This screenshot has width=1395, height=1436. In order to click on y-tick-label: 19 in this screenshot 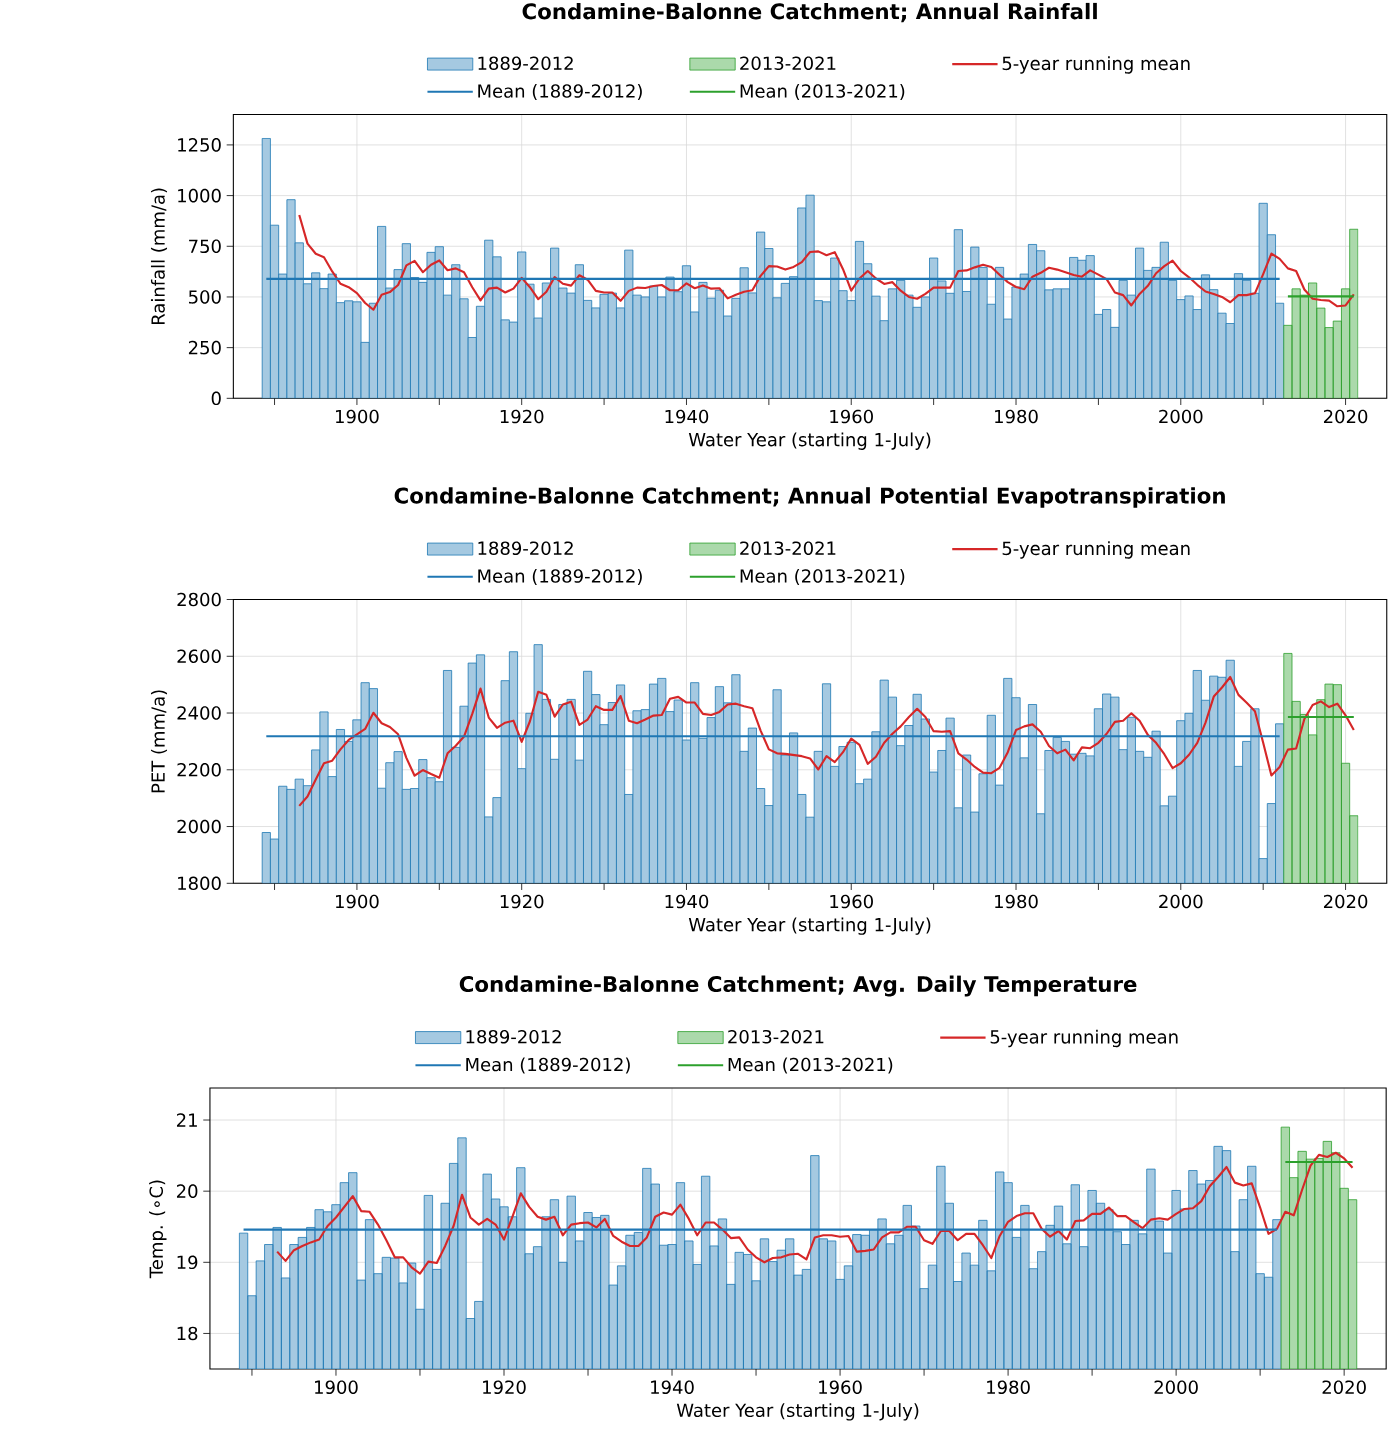, I will do `click(187, 1262)`.